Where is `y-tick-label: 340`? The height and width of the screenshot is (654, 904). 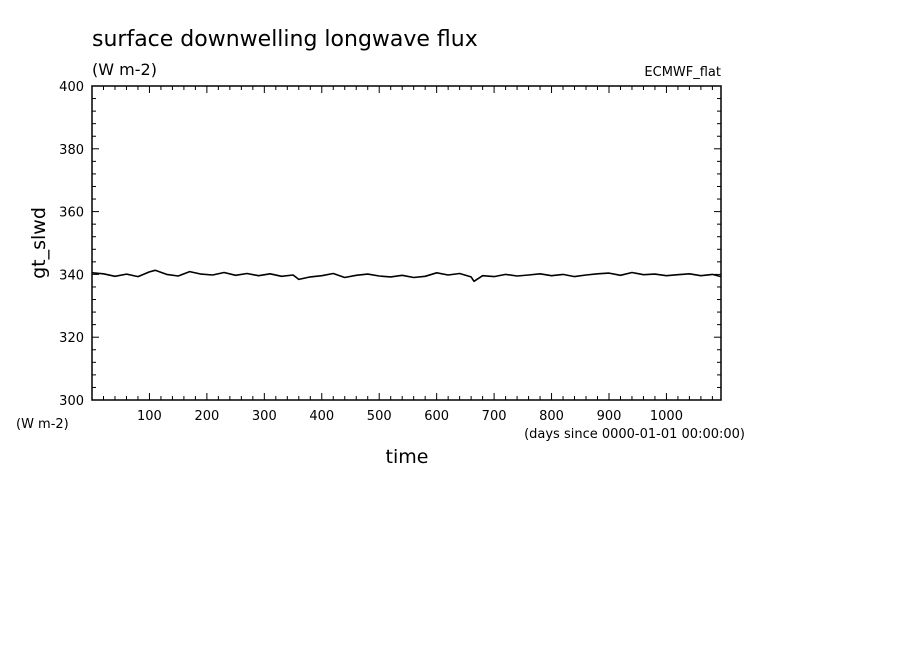 y-tick-label: 340 is located at coordinates (71, 275).